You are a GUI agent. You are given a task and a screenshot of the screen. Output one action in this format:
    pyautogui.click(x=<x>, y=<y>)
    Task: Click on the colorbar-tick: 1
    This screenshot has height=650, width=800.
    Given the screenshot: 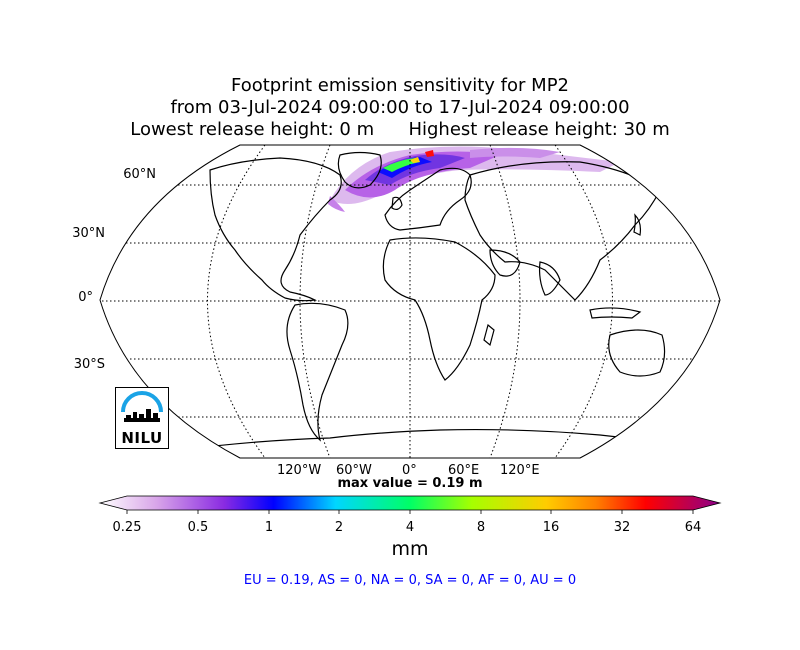 What is the action you would take?
    pyautogui.click(x=269, y=527)
    